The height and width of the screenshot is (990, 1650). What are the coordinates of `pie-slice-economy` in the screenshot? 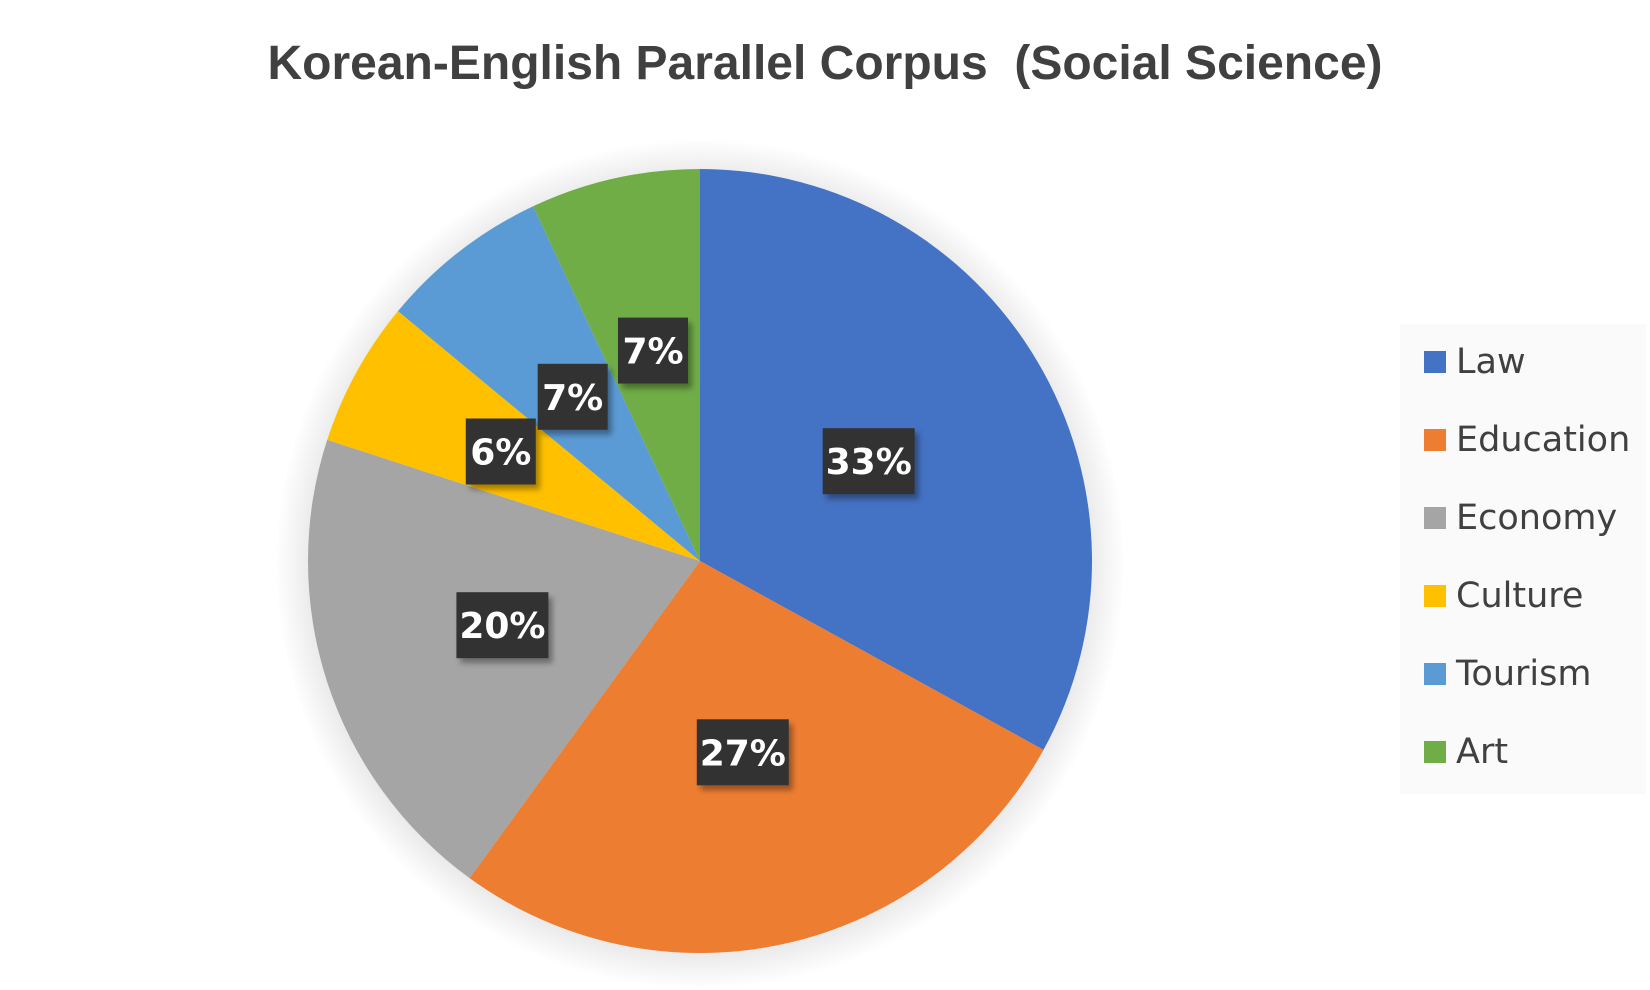 It's located at (504, 659).